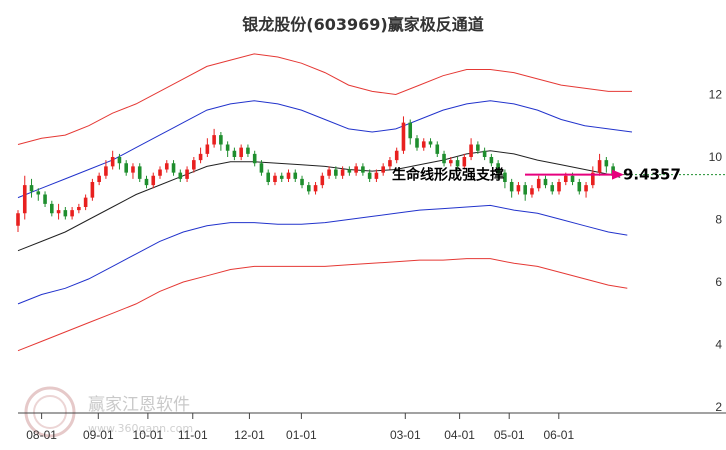 The height and width of the screenshot is (450, 726). What do you see at coordinates (716, 157) in the screenshot?
I see `y-tick-label: 10` at bounding box center [716, 157].